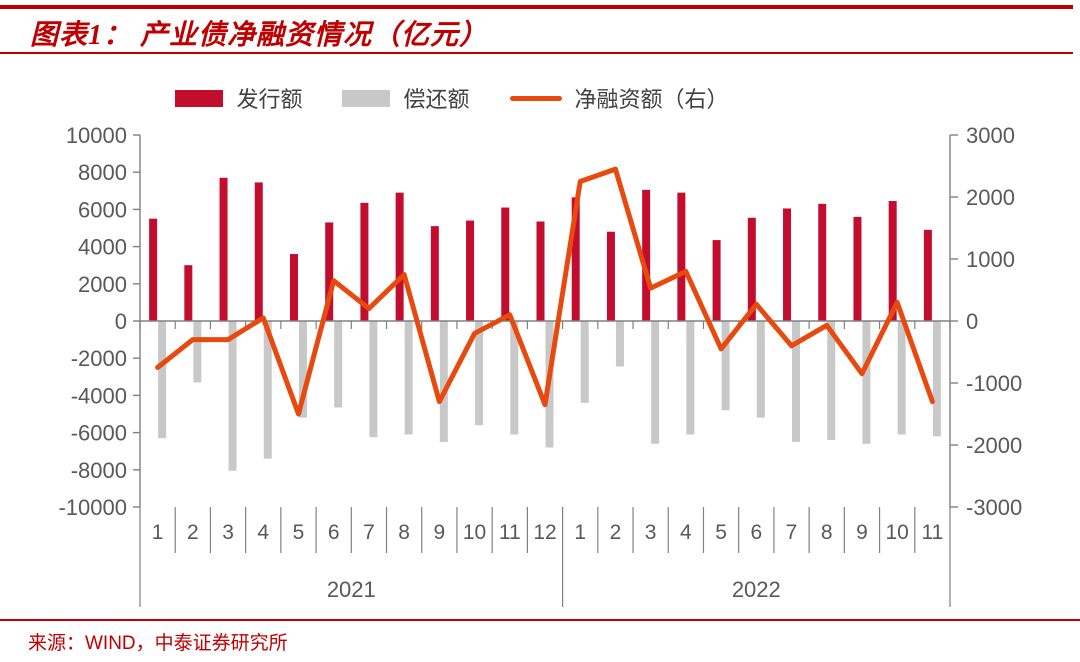 The image size is (1080, 662). What do you see at coordinates (536, 7) in the screenshot?
I see `top-rule` at bounding box center [536, 7].